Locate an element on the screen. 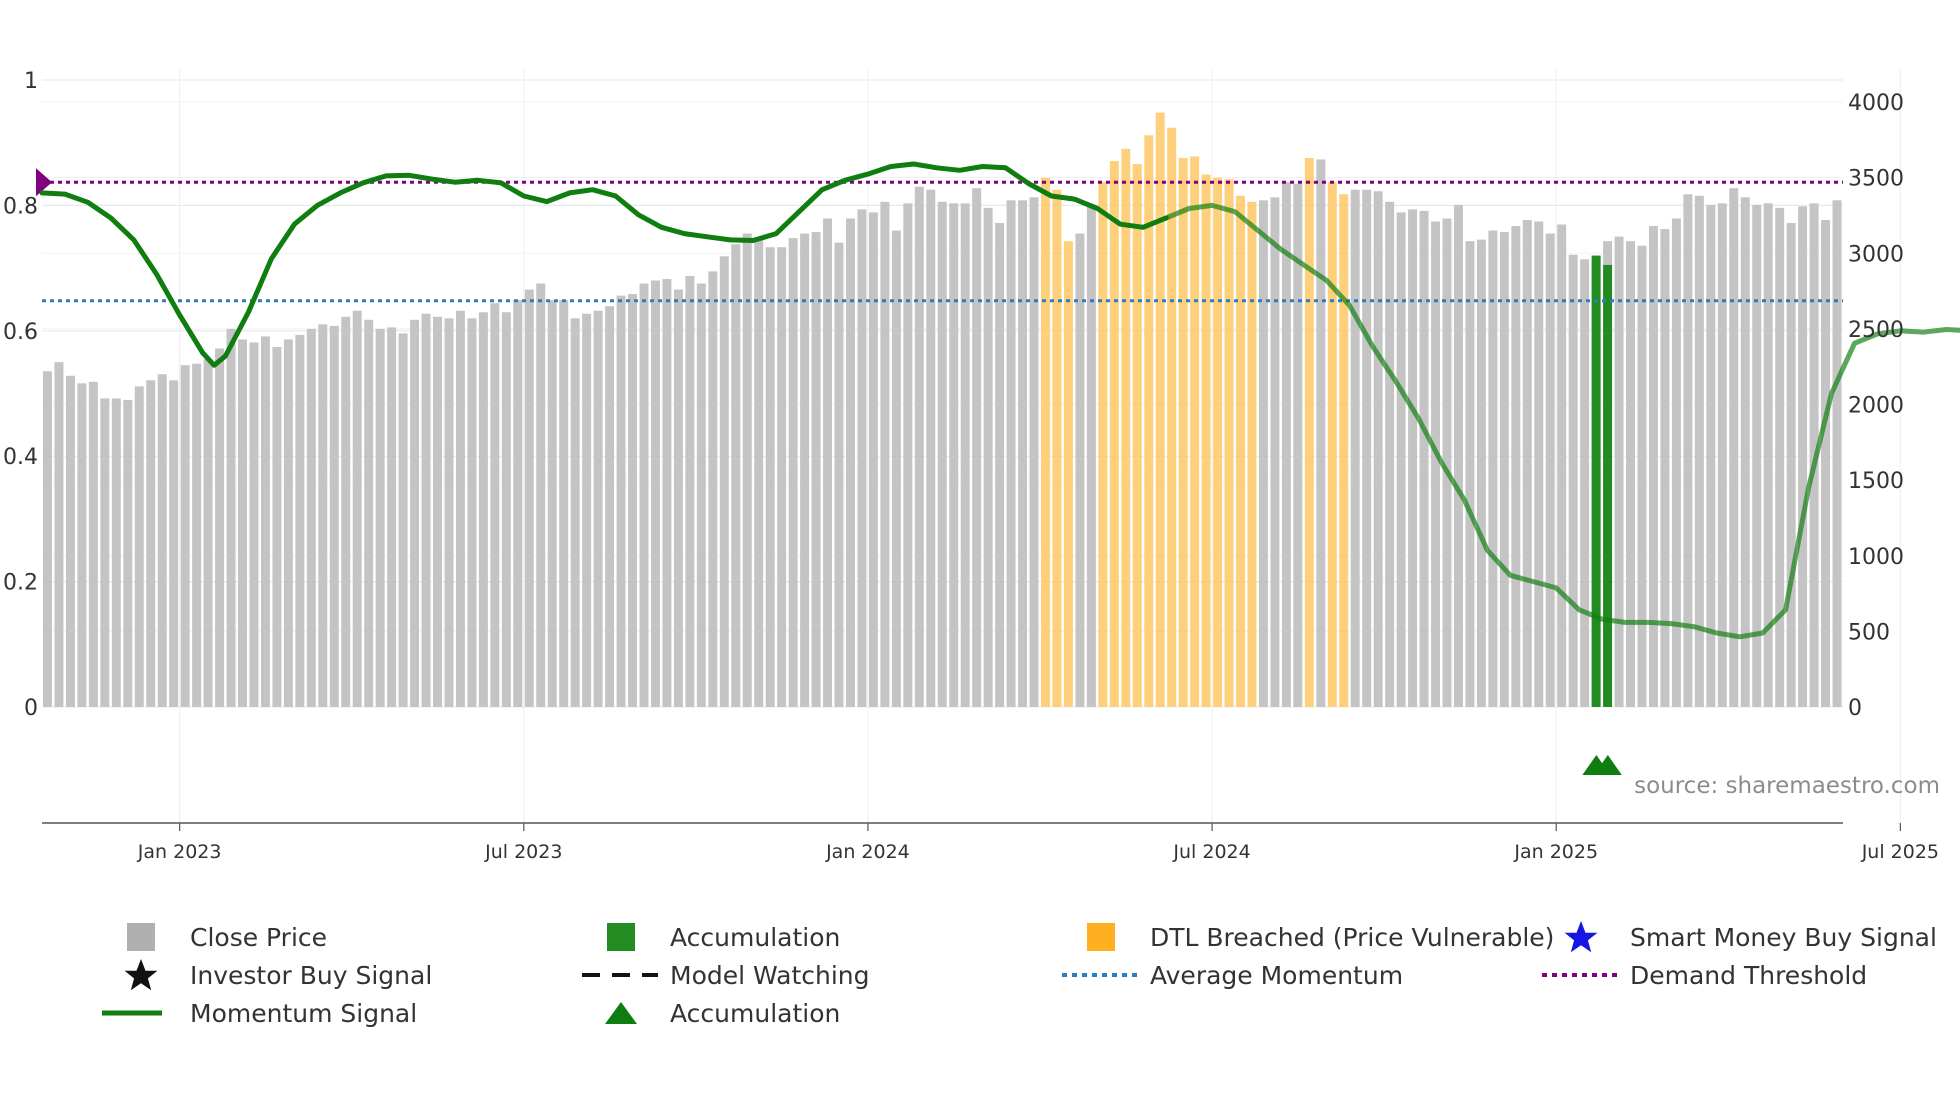  y-right-tick-label: 3000 is located at coordinates (1876, 254).